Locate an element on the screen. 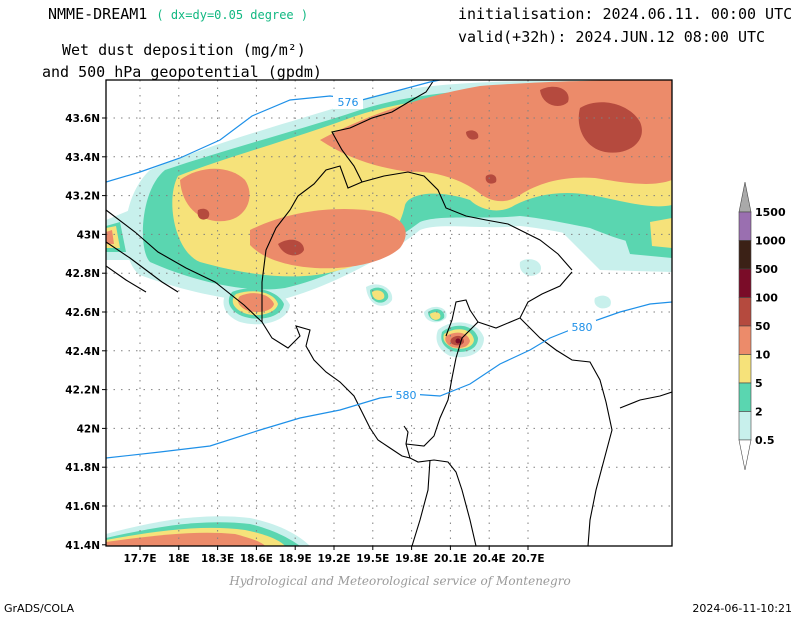 The image size is (800, 618). lon-label: 19.2E is located at coordinates (333, 559).